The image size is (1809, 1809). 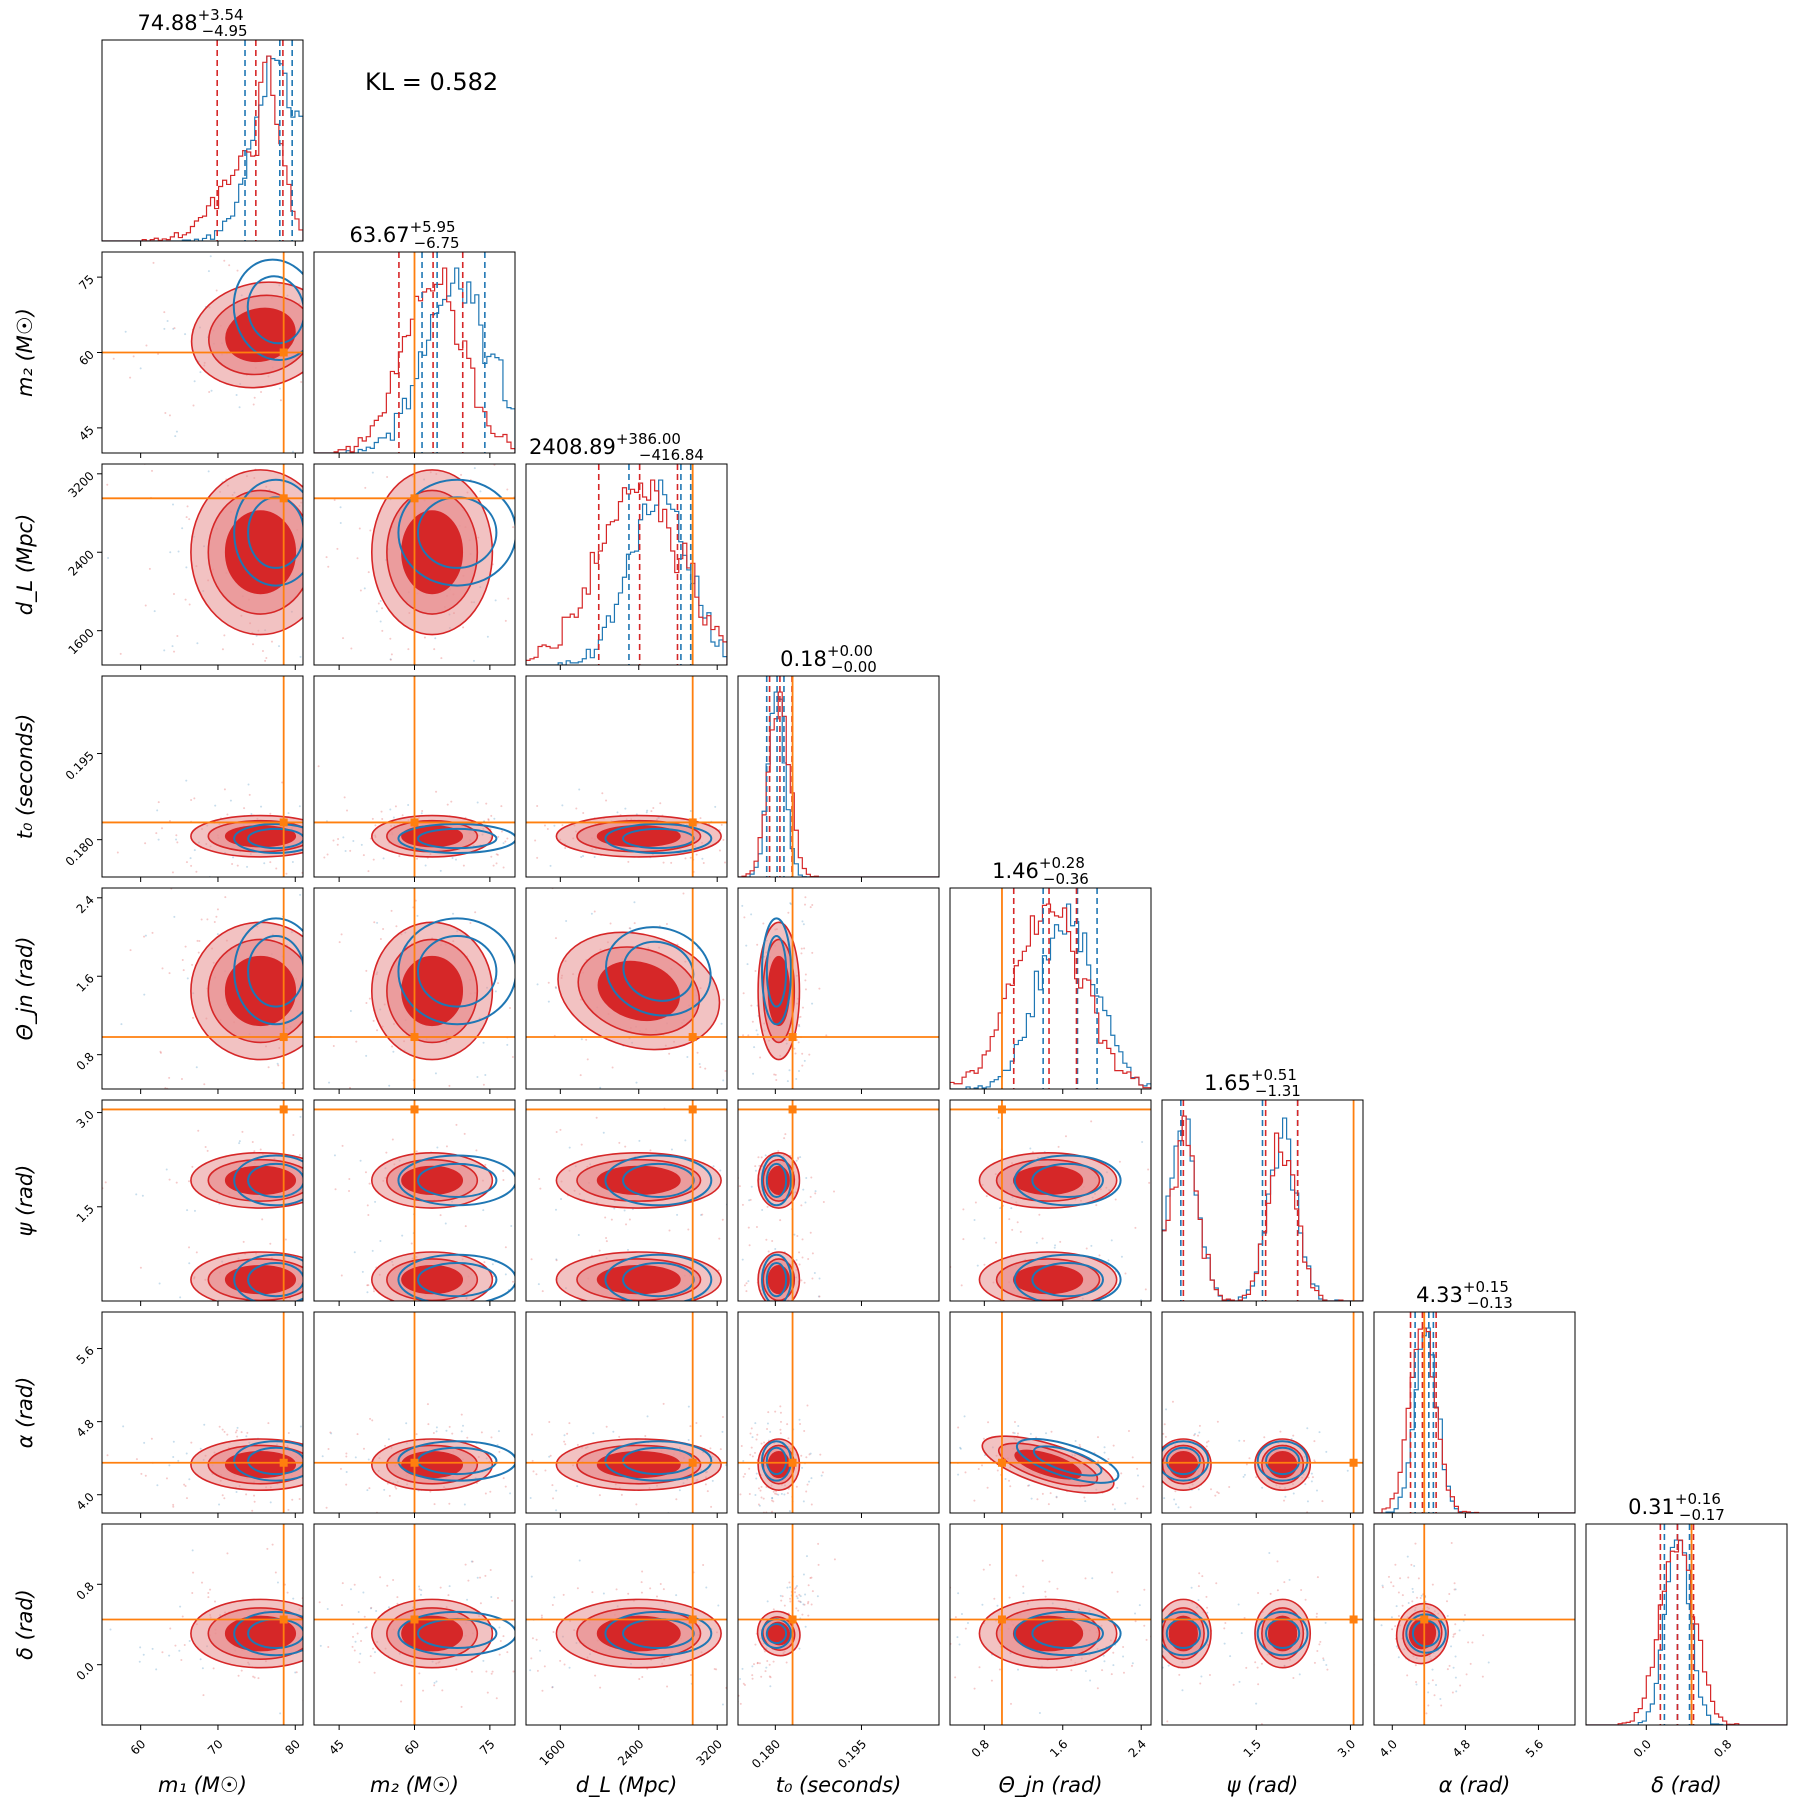 What do you see at coordinates (1227, 1083) in the screenshot?
I see `summary-median: 1.65` at bounding box center [1227, 1083].